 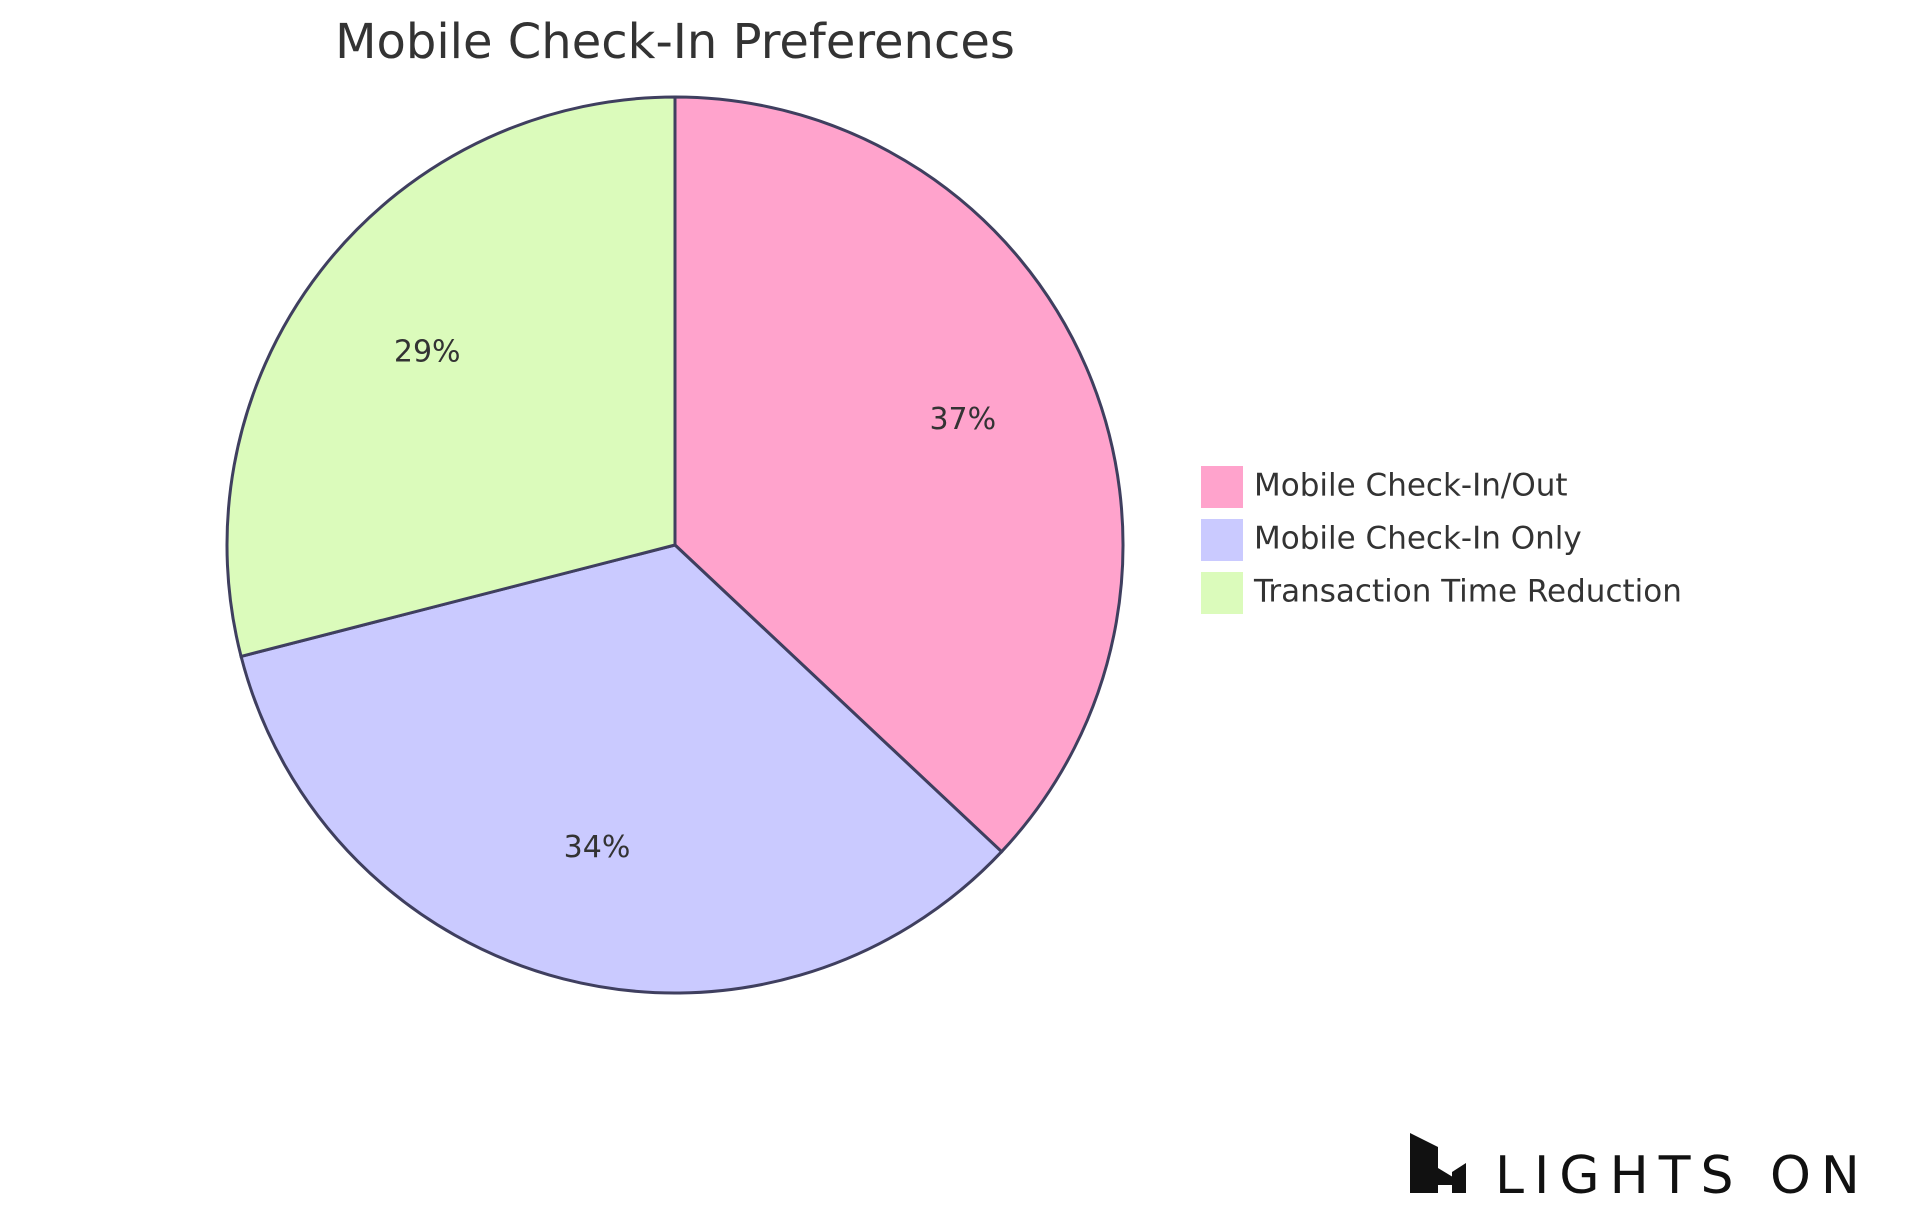 I want to click on slice-label-transaction-time-reduction: 29%, so click(x=427, y=351).